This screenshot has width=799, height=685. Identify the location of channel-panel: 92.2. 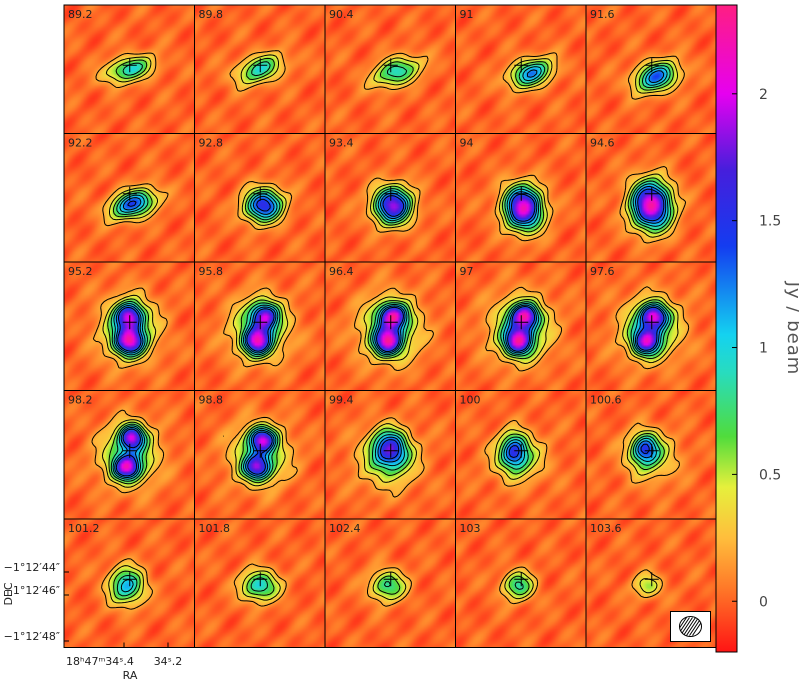
(129, 198).